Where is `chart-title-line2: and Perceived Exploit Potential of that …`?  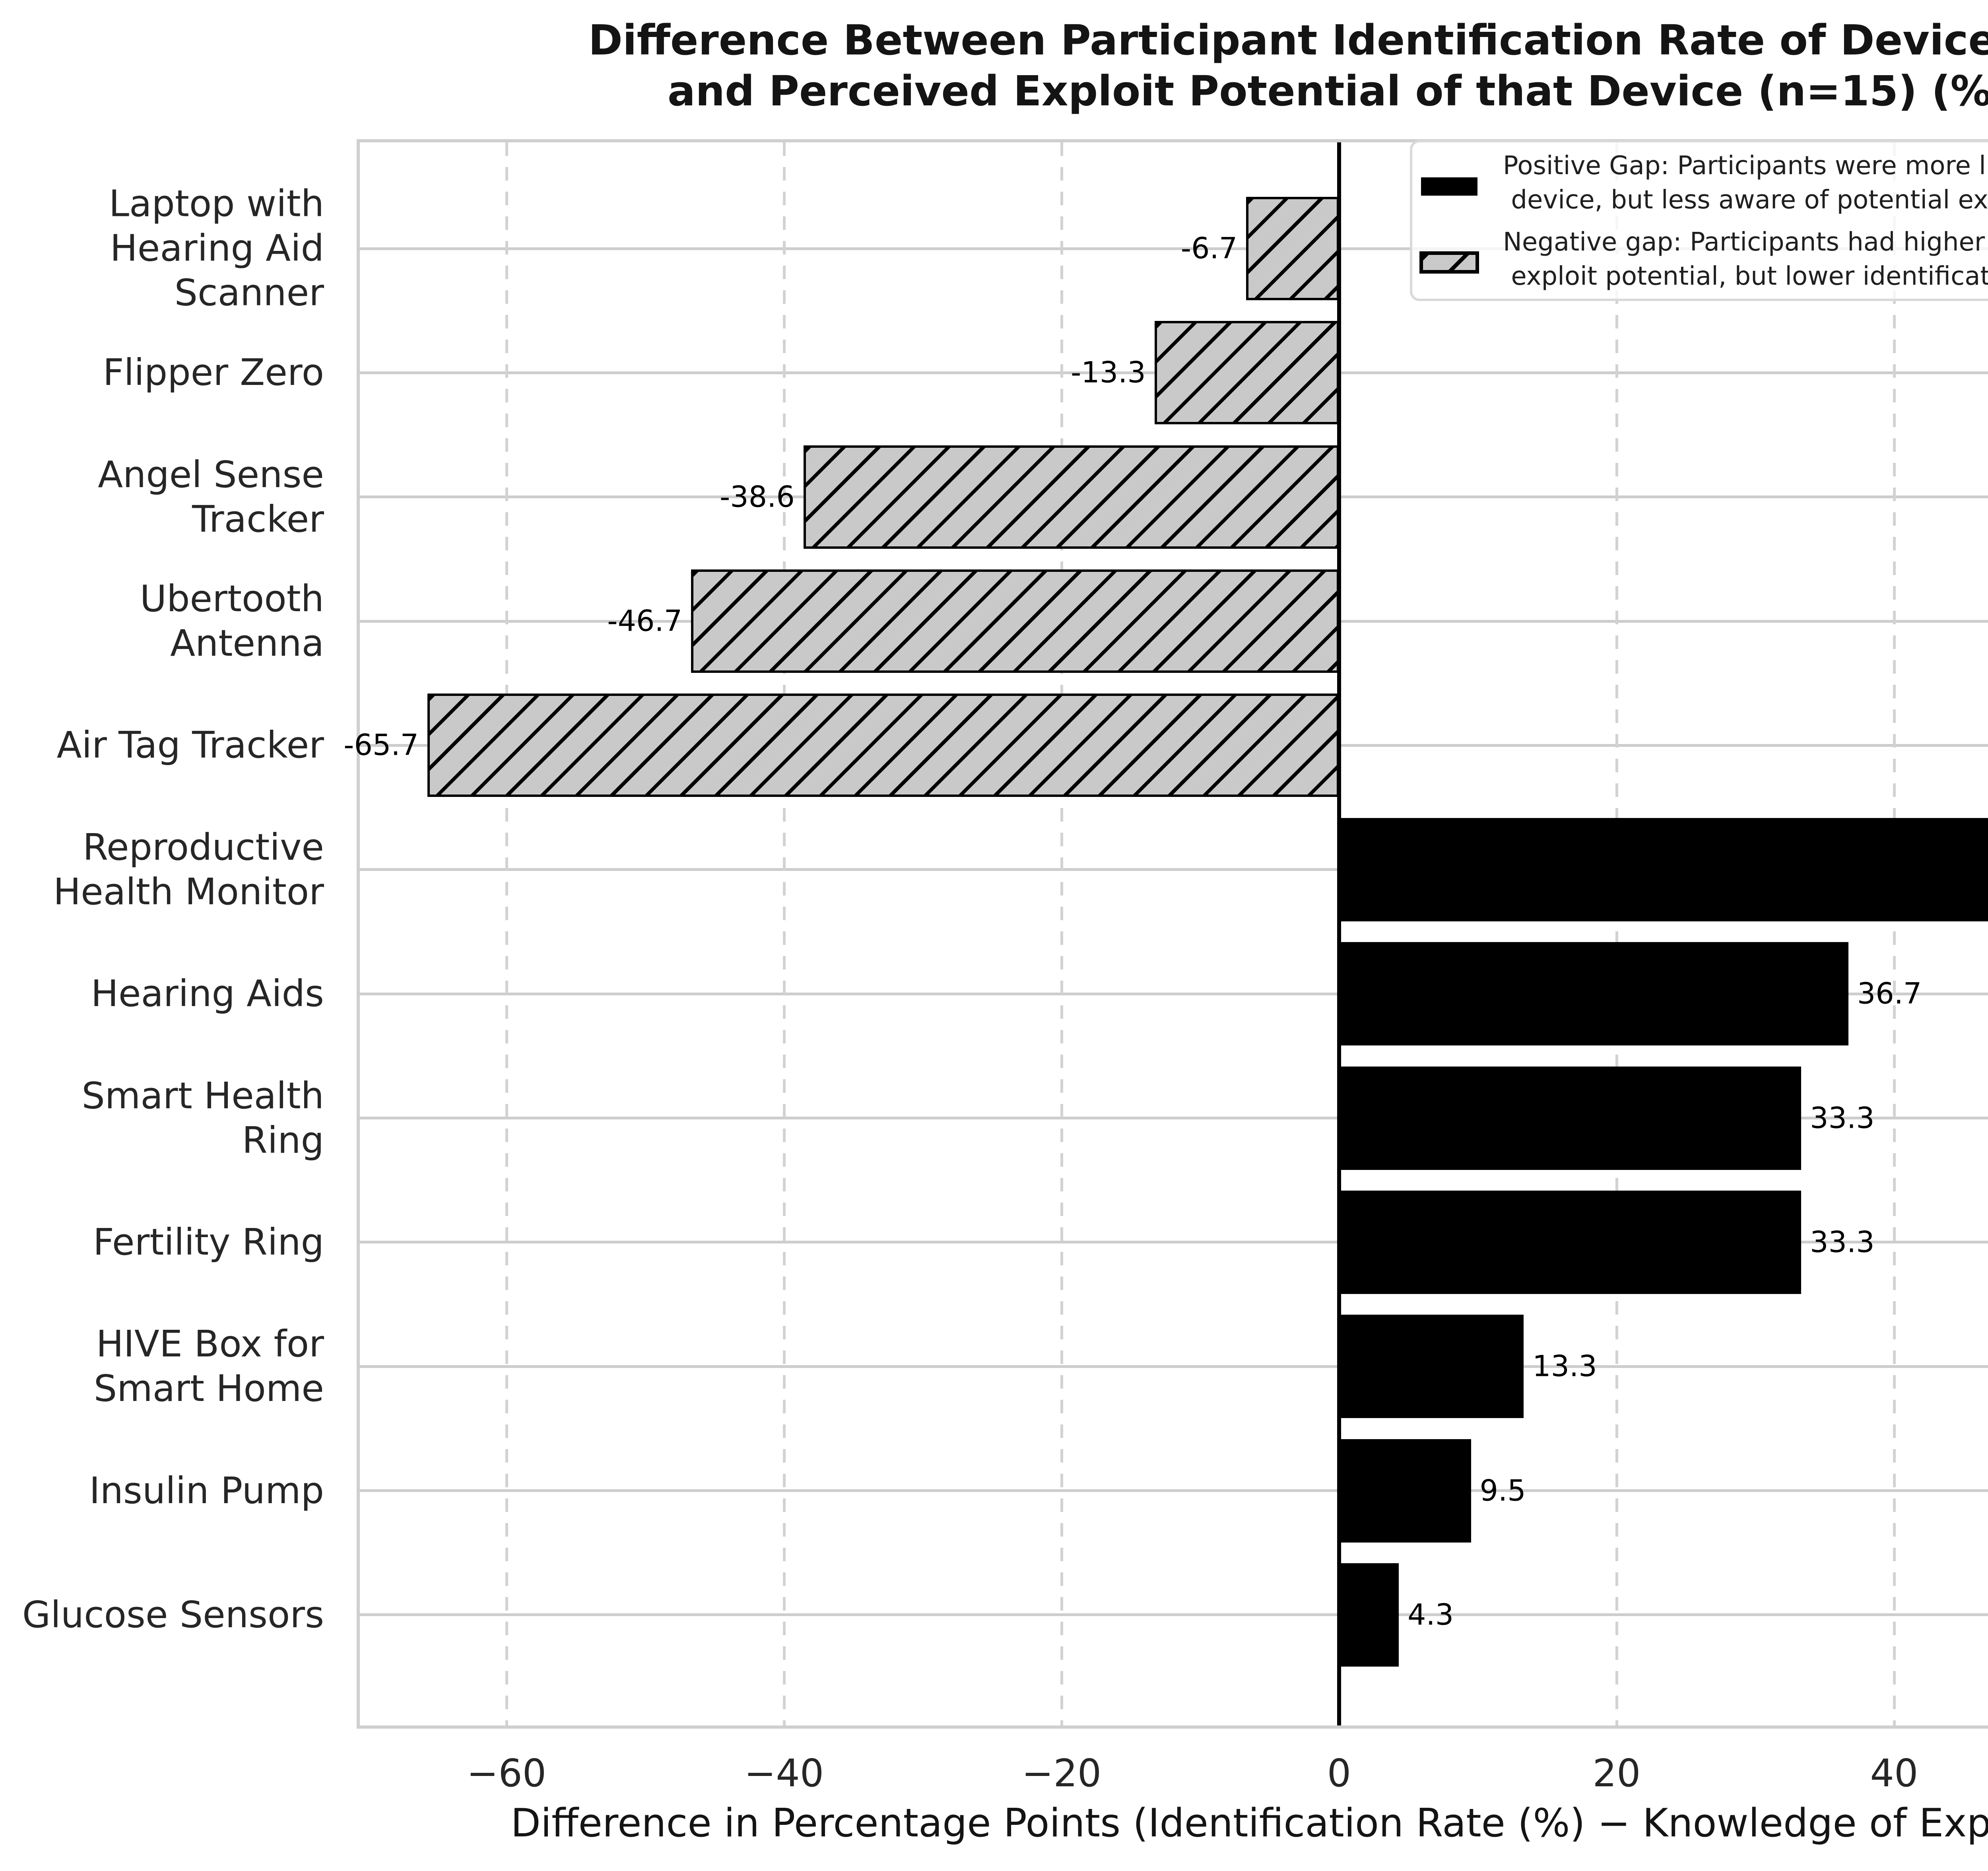
chart-title-line2: and Perceived Exploit Potential of that … is located at coordinates (1327, 91).